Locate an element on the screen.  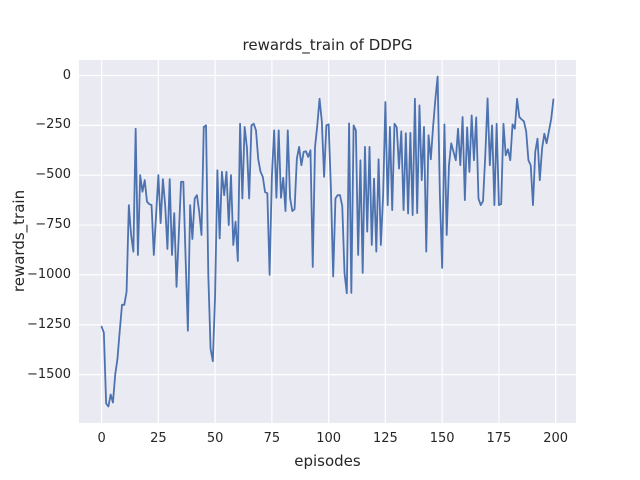
y-tick-label: −1250 is located at coordinates (49, 324).